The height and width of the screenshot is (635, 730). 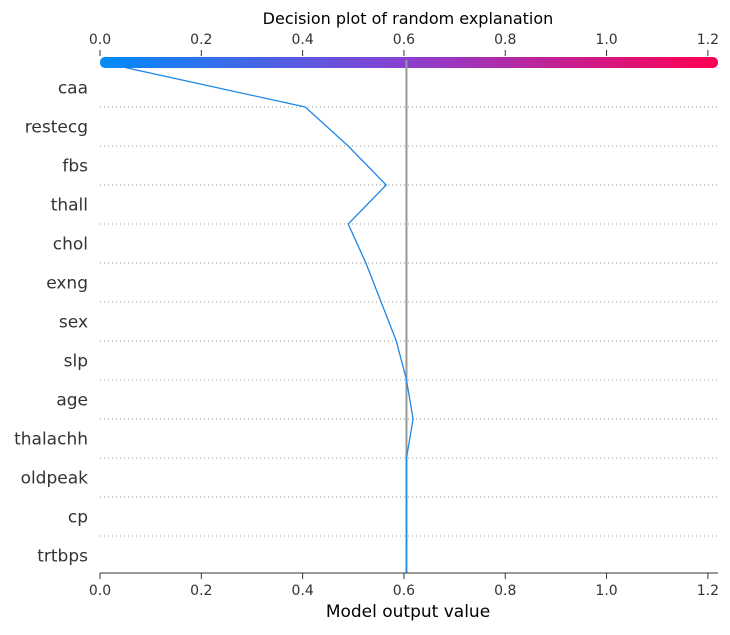 What do you see at coordinates (409, 62) in the screenshot?
I see `colorbar` at bounding box center [409, 62].